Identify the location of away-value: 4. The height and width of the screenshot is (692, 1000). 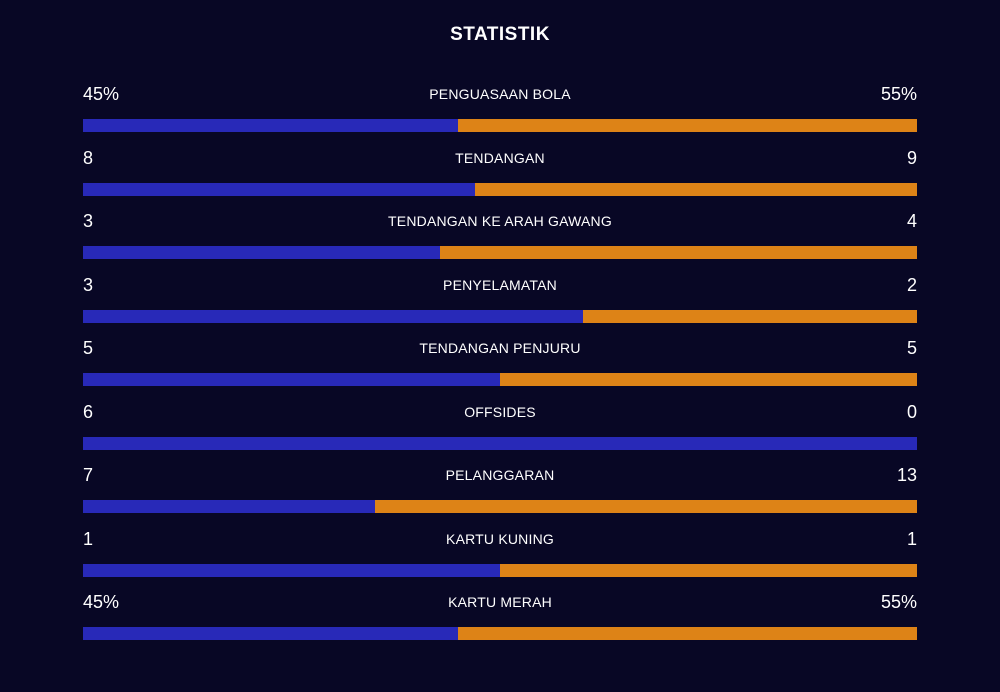
(911, 221).